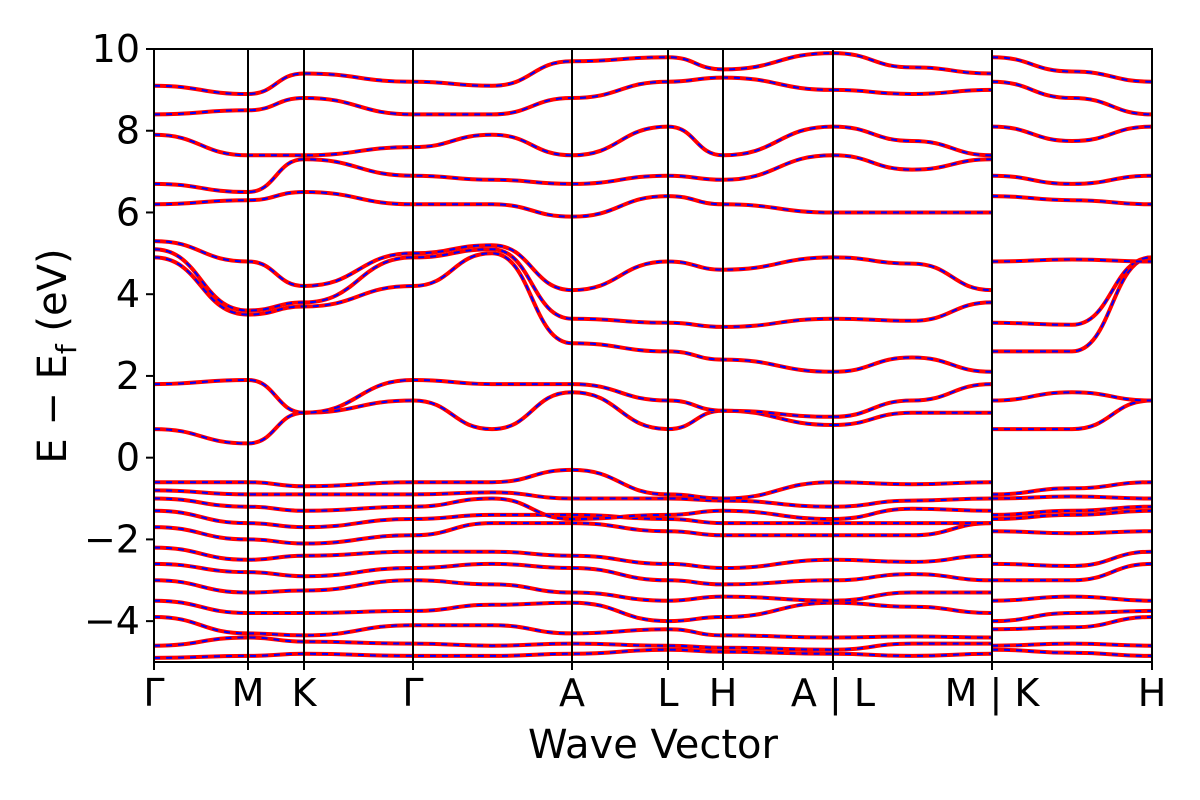  What do you see at coordinates (412, 693) in the screenshot?
I see `x-tick-label: Γ` at bounding box center [412, 693].